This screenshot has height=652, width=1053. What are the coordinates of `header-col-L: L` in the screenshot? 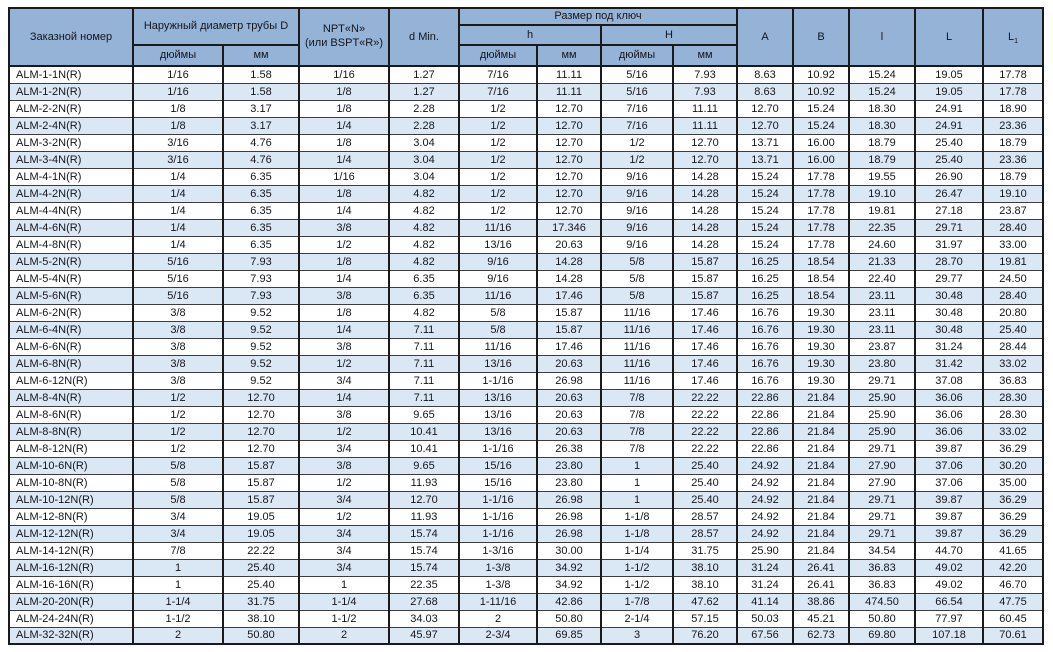 It's located at (949, 37).